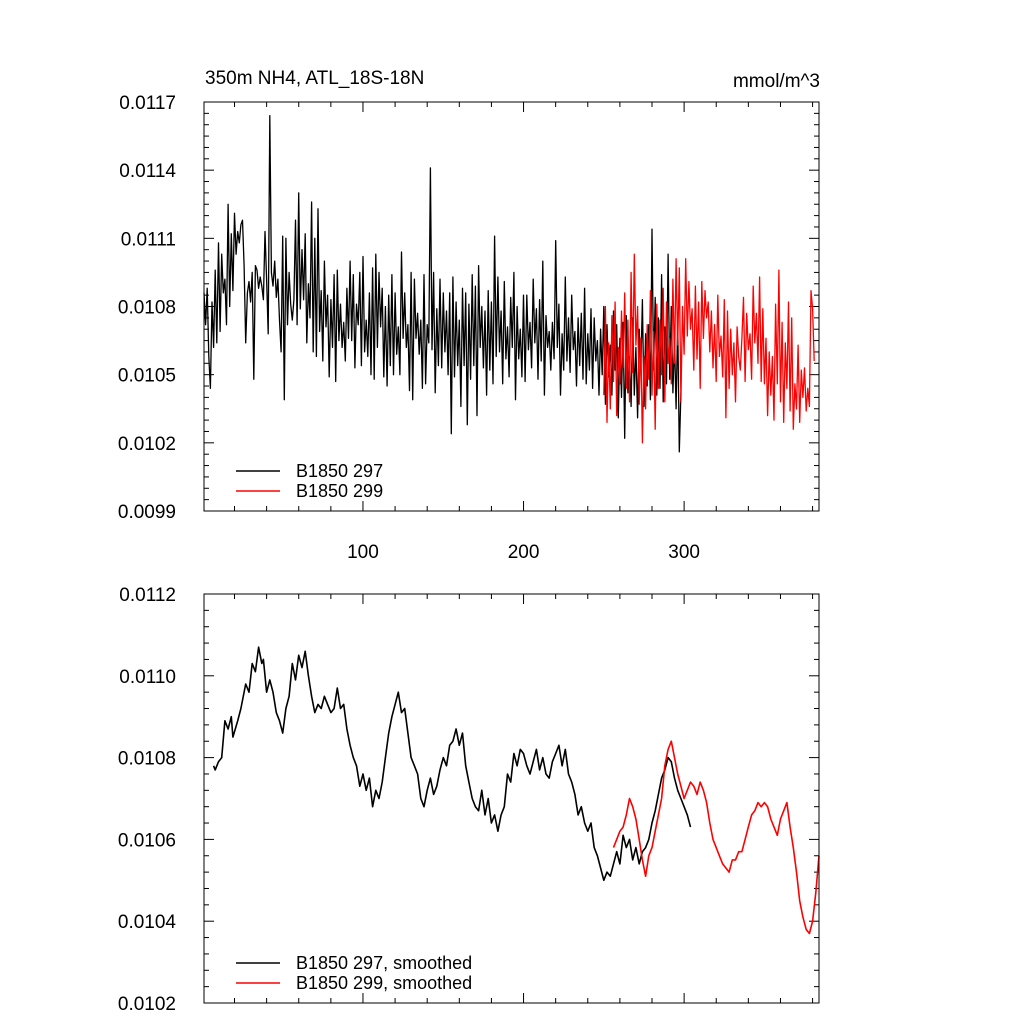  Describe the element at coordinates (147, 922) in the screenshot. I see `y-tick-label: 0.0104` at that location.